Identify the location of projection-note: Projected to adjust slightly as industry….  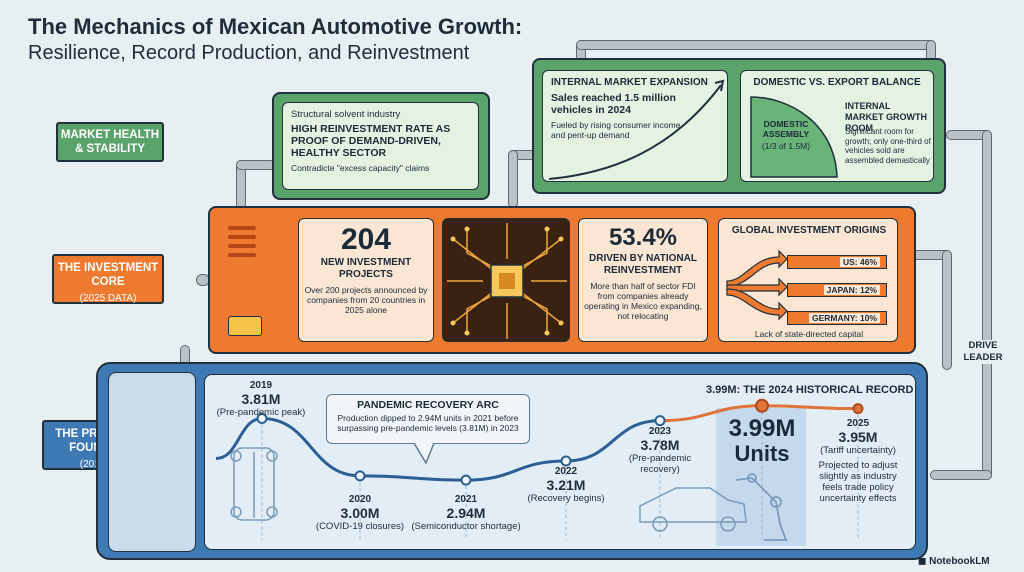
(858, 482).